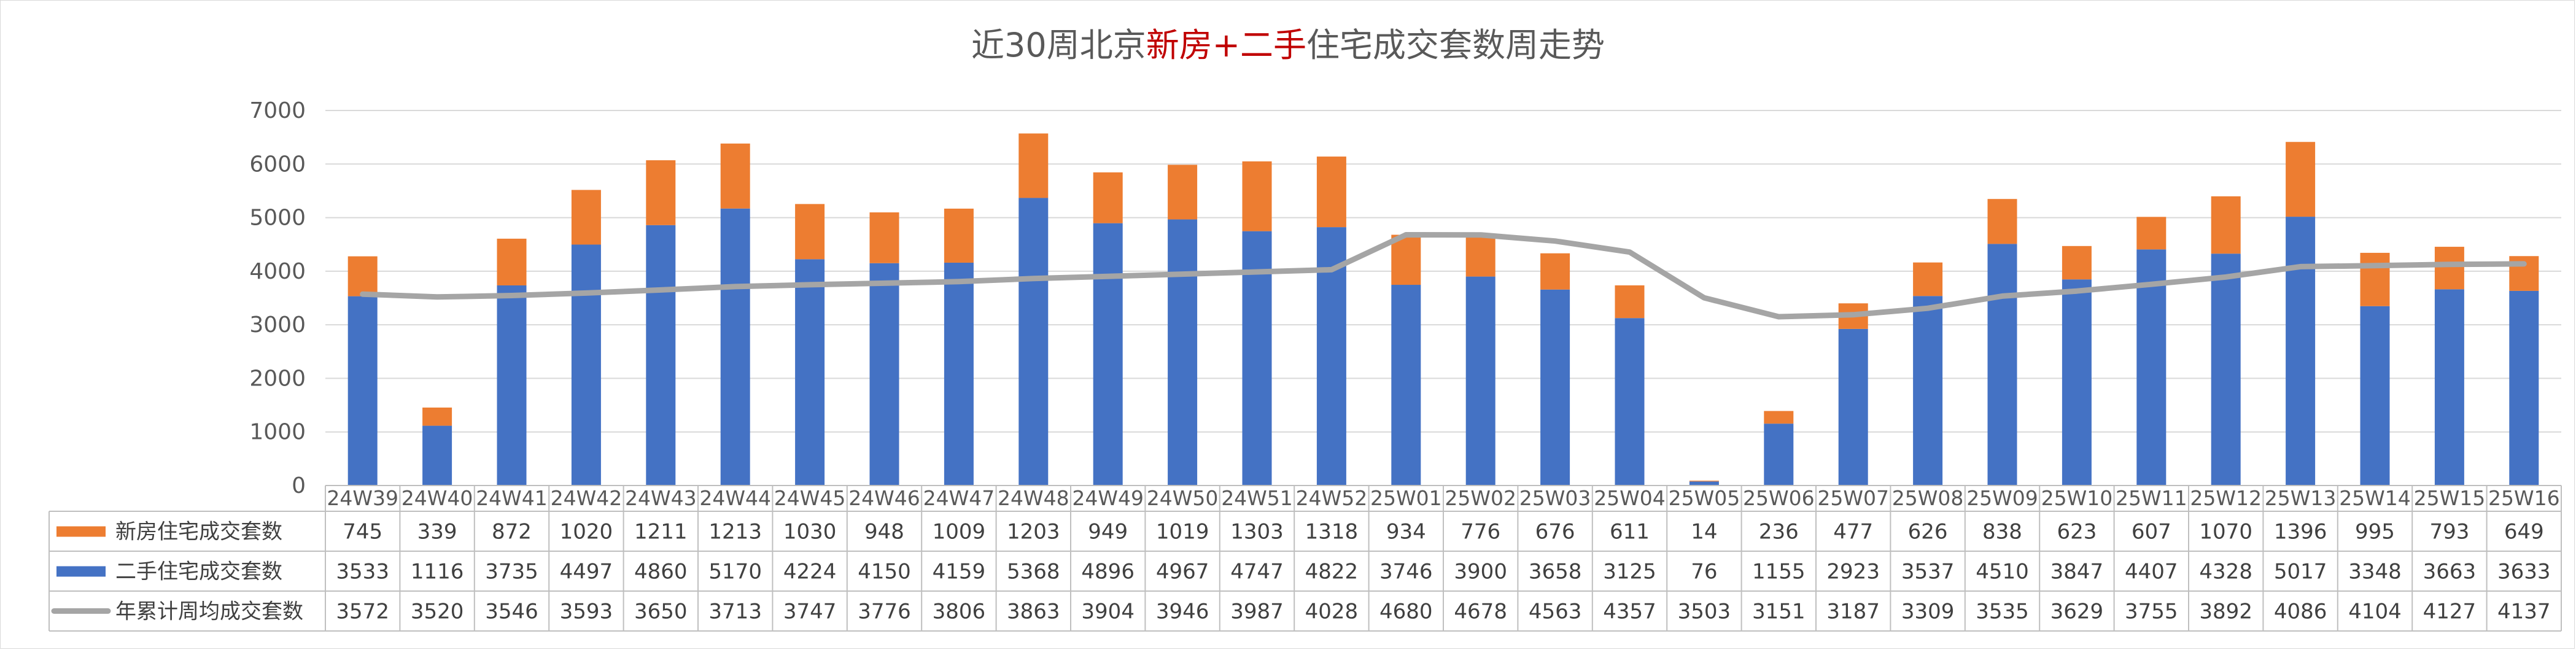 The width and height of the screenshot is (2576, 650). Describe the element at coordinates (2002, 532) in the screenshot. I see `data-table-cell: 838` at that location.